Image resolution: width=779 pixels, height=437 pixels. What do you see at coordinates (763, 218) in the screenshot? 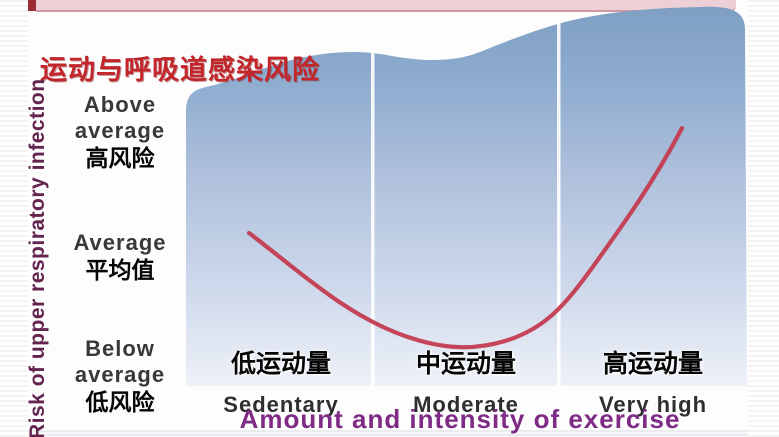
I see `right-edge-stripe` at bounding box center [763, 218].